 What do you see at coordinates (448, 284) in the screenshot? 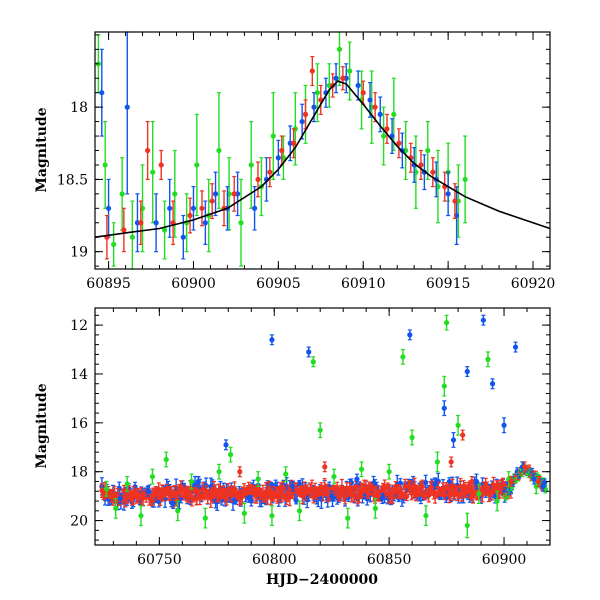
I see `top-x-tick-label: 60915` at bounding box center [448, 284].